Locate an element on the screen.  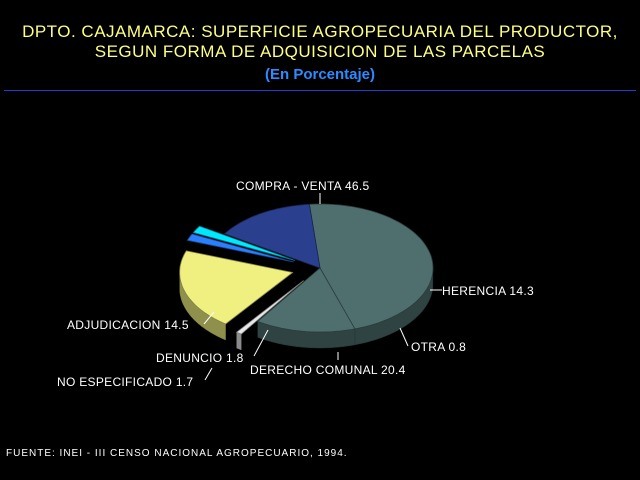
pie-slice-no-especificado is located at coordinates (240, 248).